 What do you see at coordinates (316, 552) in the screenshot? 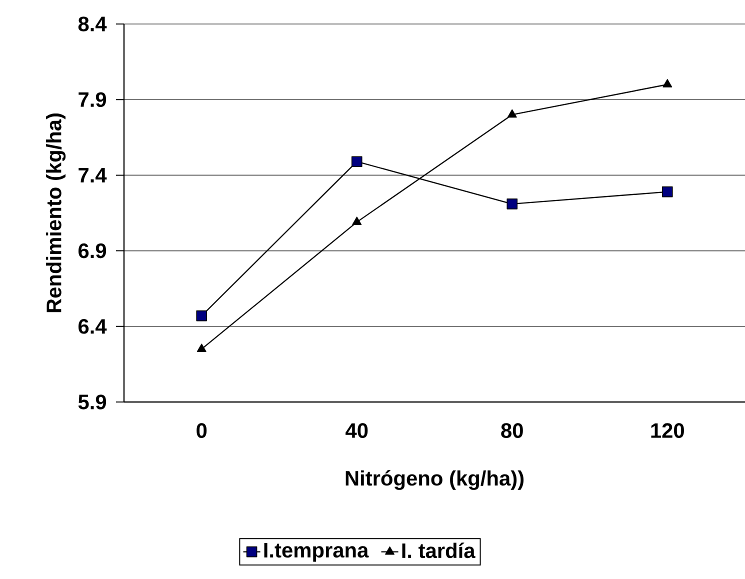
I see `legend-label: I.temprana` at bounding box center [316, 552].